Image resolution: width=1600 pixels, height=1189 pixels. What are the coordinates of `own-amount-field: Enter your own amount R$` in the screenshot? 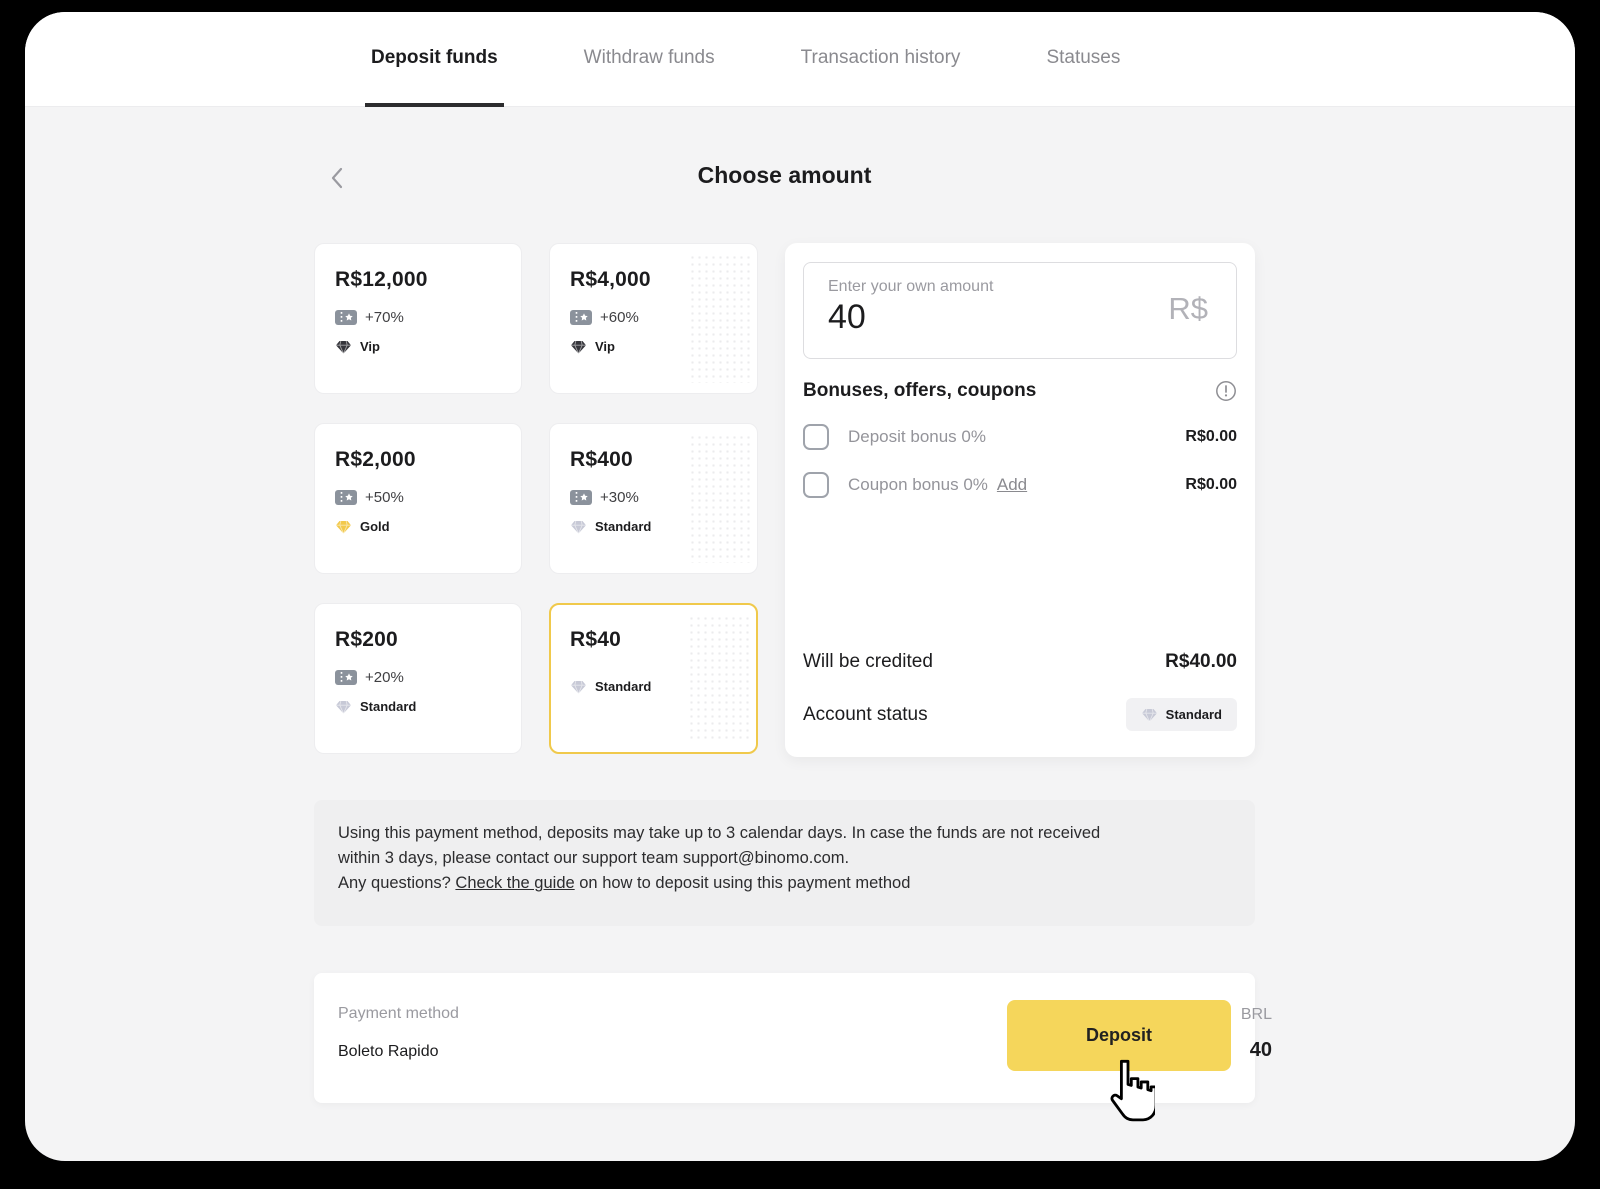 It's located at (1020, 310).